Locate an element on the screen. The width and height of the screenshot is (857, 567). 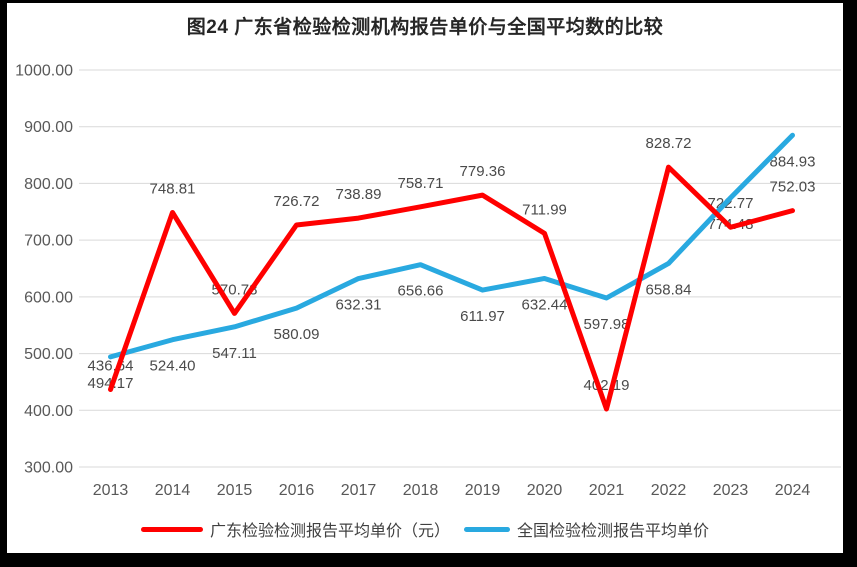
data-label: 748.81 is located at coordinates (173, 188).